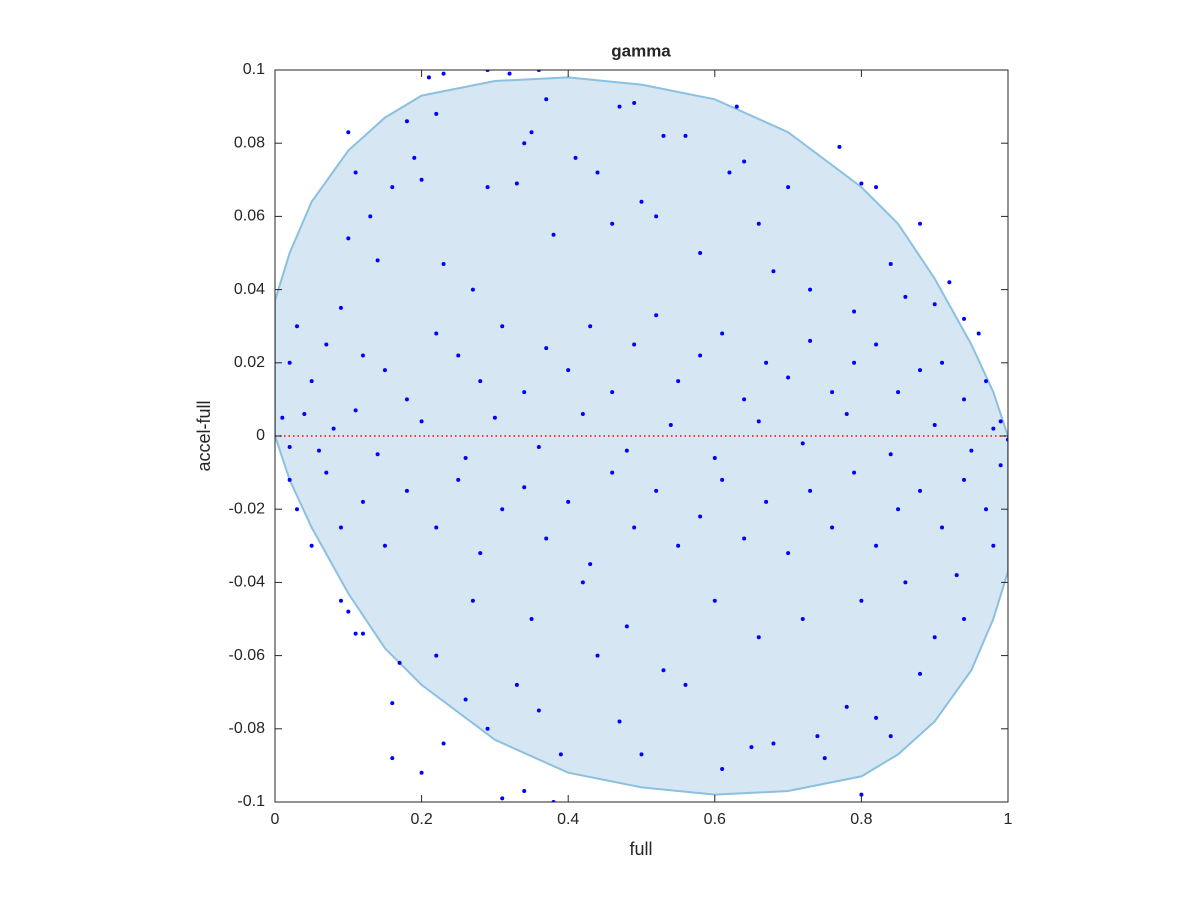  Describe the element at coordinates (640, 849) in the screenshot. I see `x-axis-label: full` at that location.